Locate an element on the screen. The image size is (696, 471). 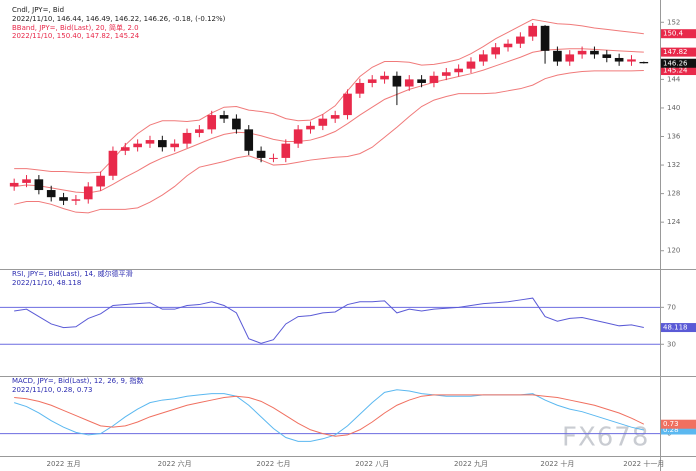
watermark: FX678 is located at coordinates (605, 438).